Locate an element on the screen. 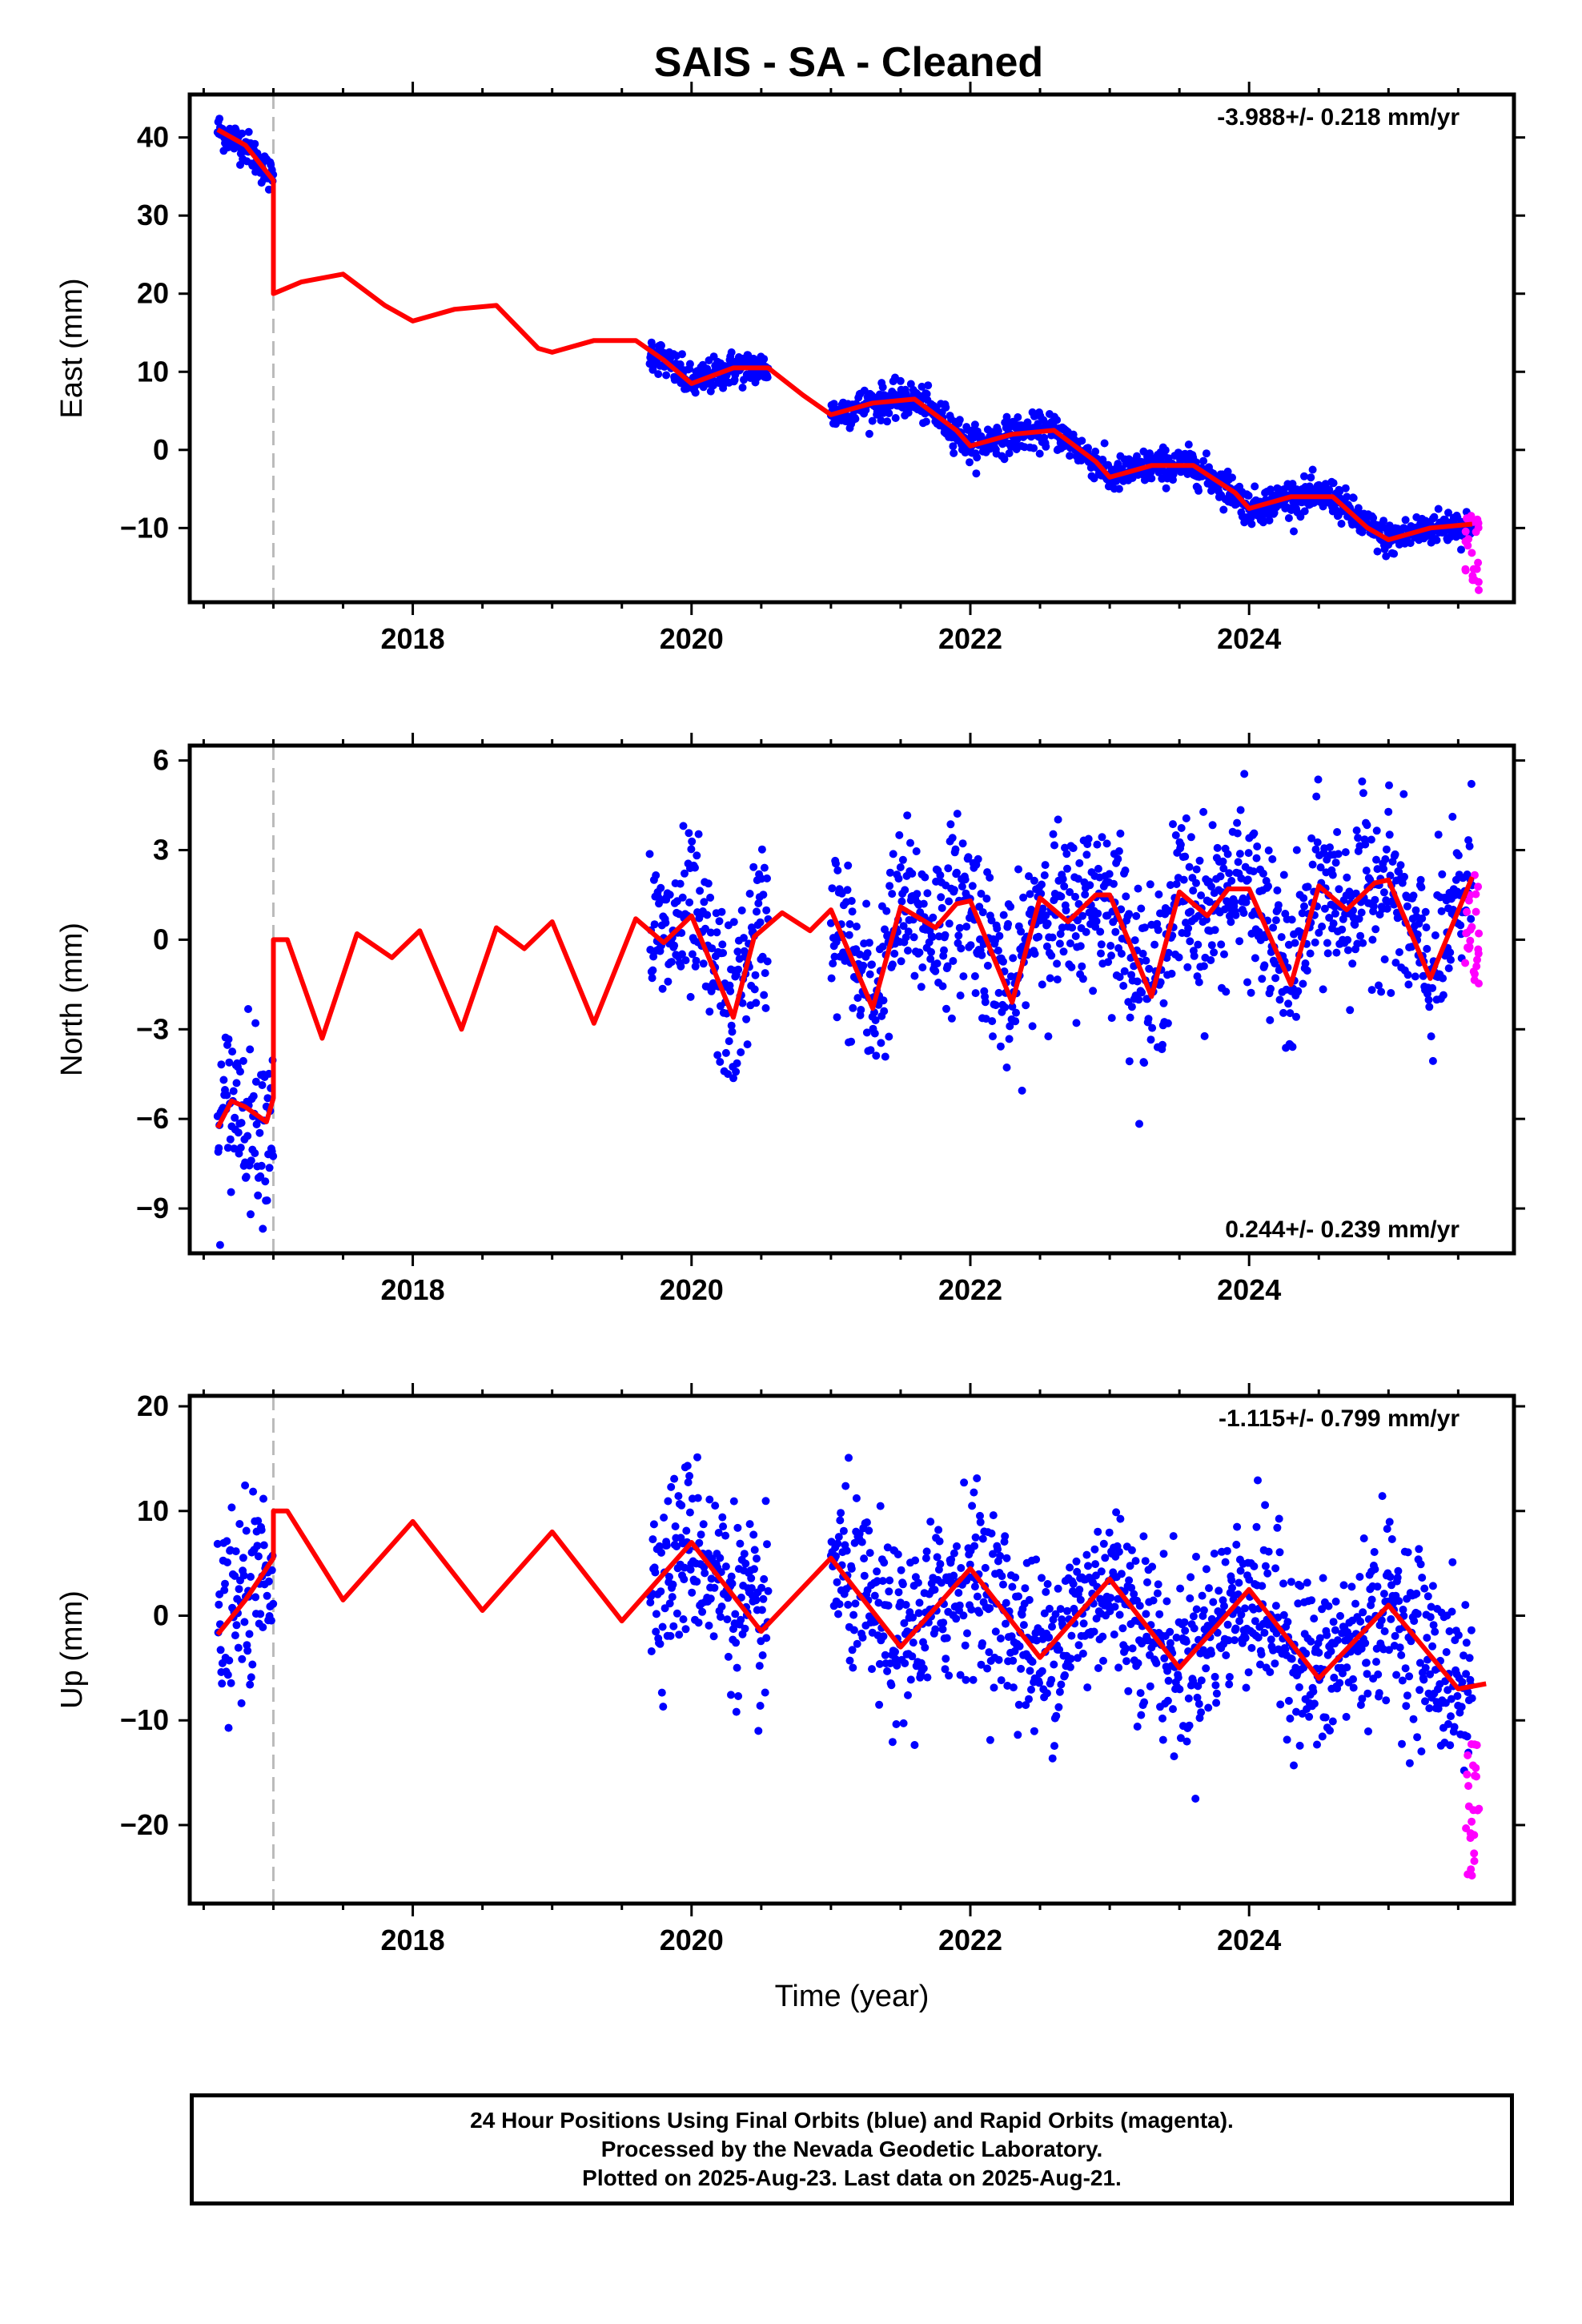  rate-label: -3.988+/- 0.218 mm/yr is located at coordinates (1338, 118).